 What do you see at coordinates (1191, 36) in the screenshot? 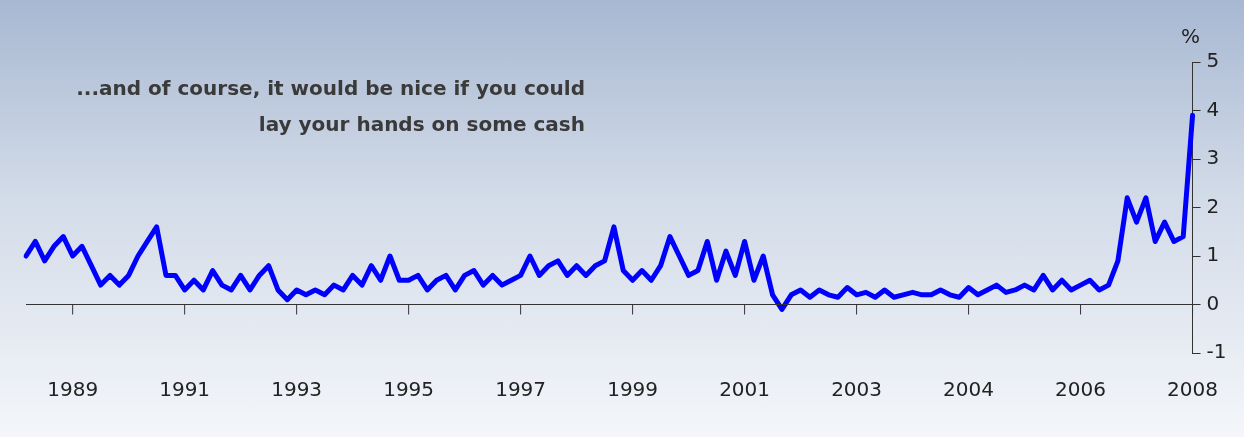
I see `y-axis-title: %` at bounding box center [1191, 36].